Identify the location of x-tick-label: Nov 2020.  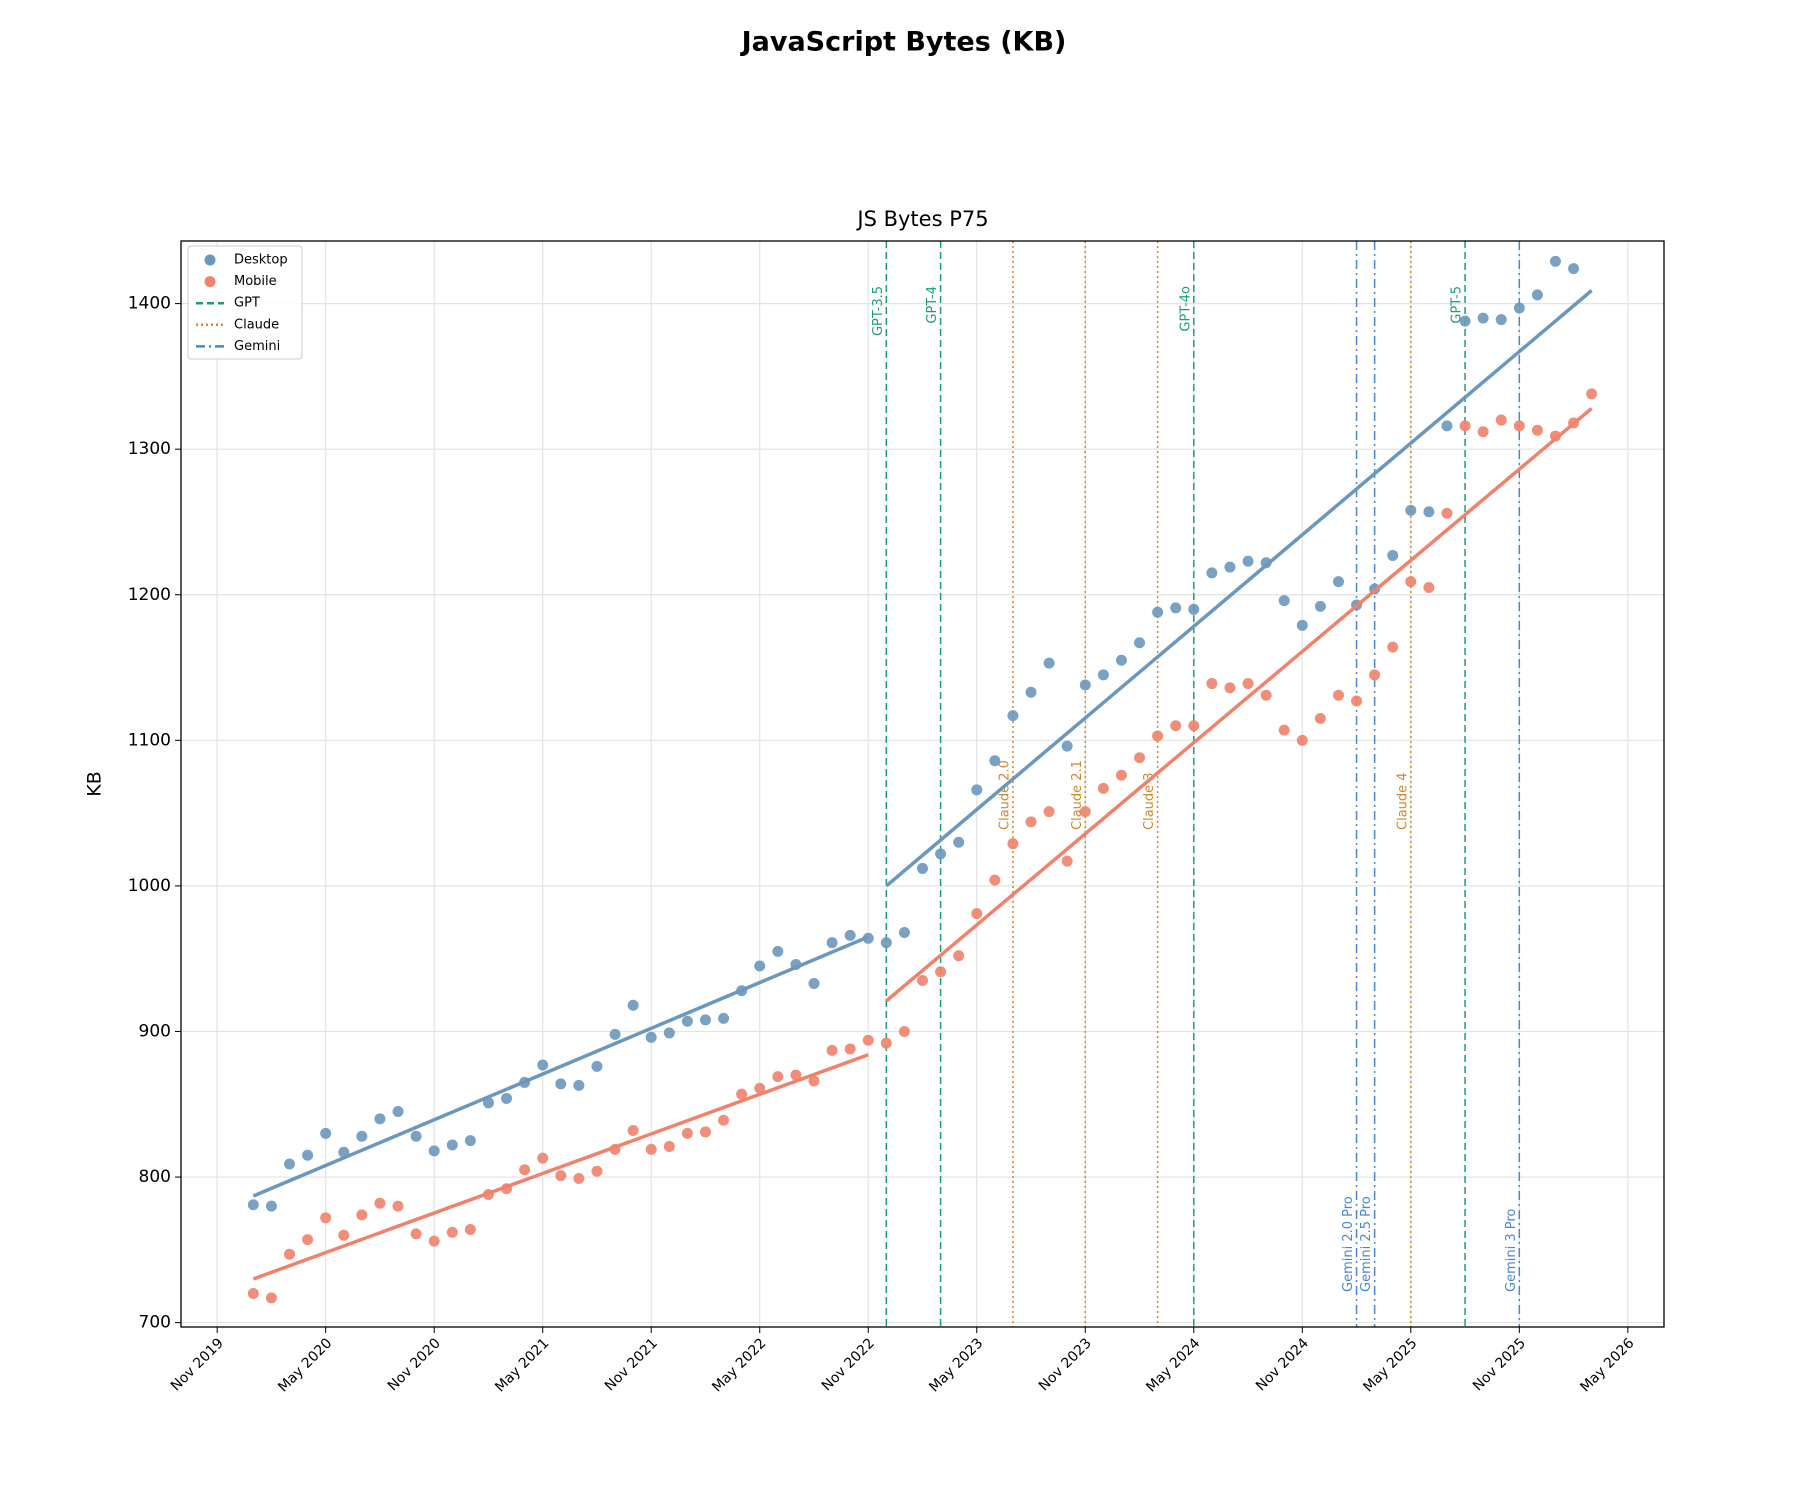
(414, 1364).